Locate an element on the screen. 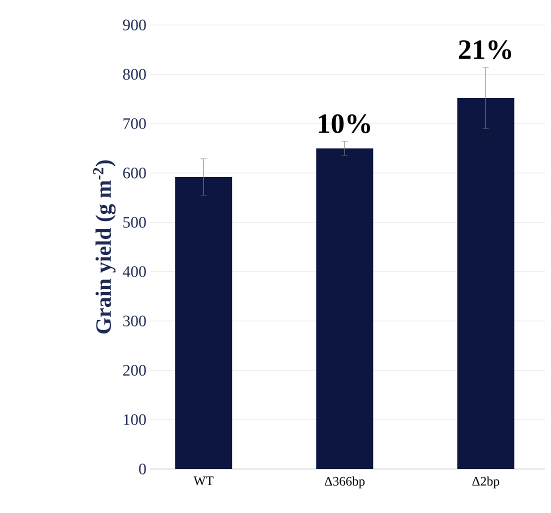  y-tick-label: 900 is located at coordinates (134, 25).